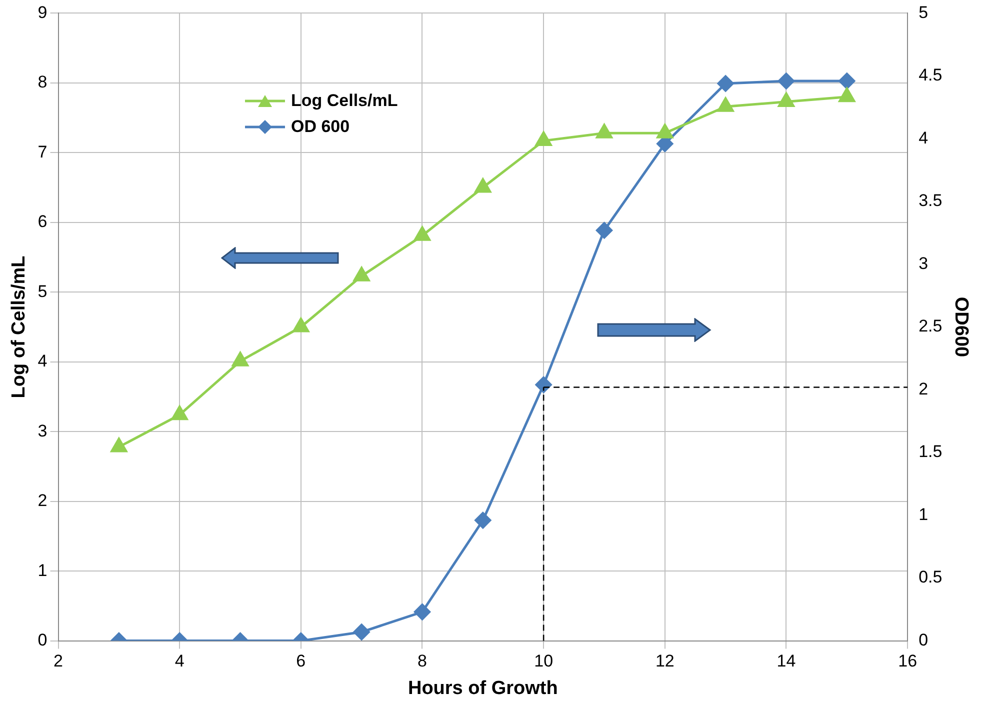 This screenshot has width=986, height=702. Describe the element at coordinates (923, 138) in the screenshot. I see `y2-tick-label: 4` at that location.